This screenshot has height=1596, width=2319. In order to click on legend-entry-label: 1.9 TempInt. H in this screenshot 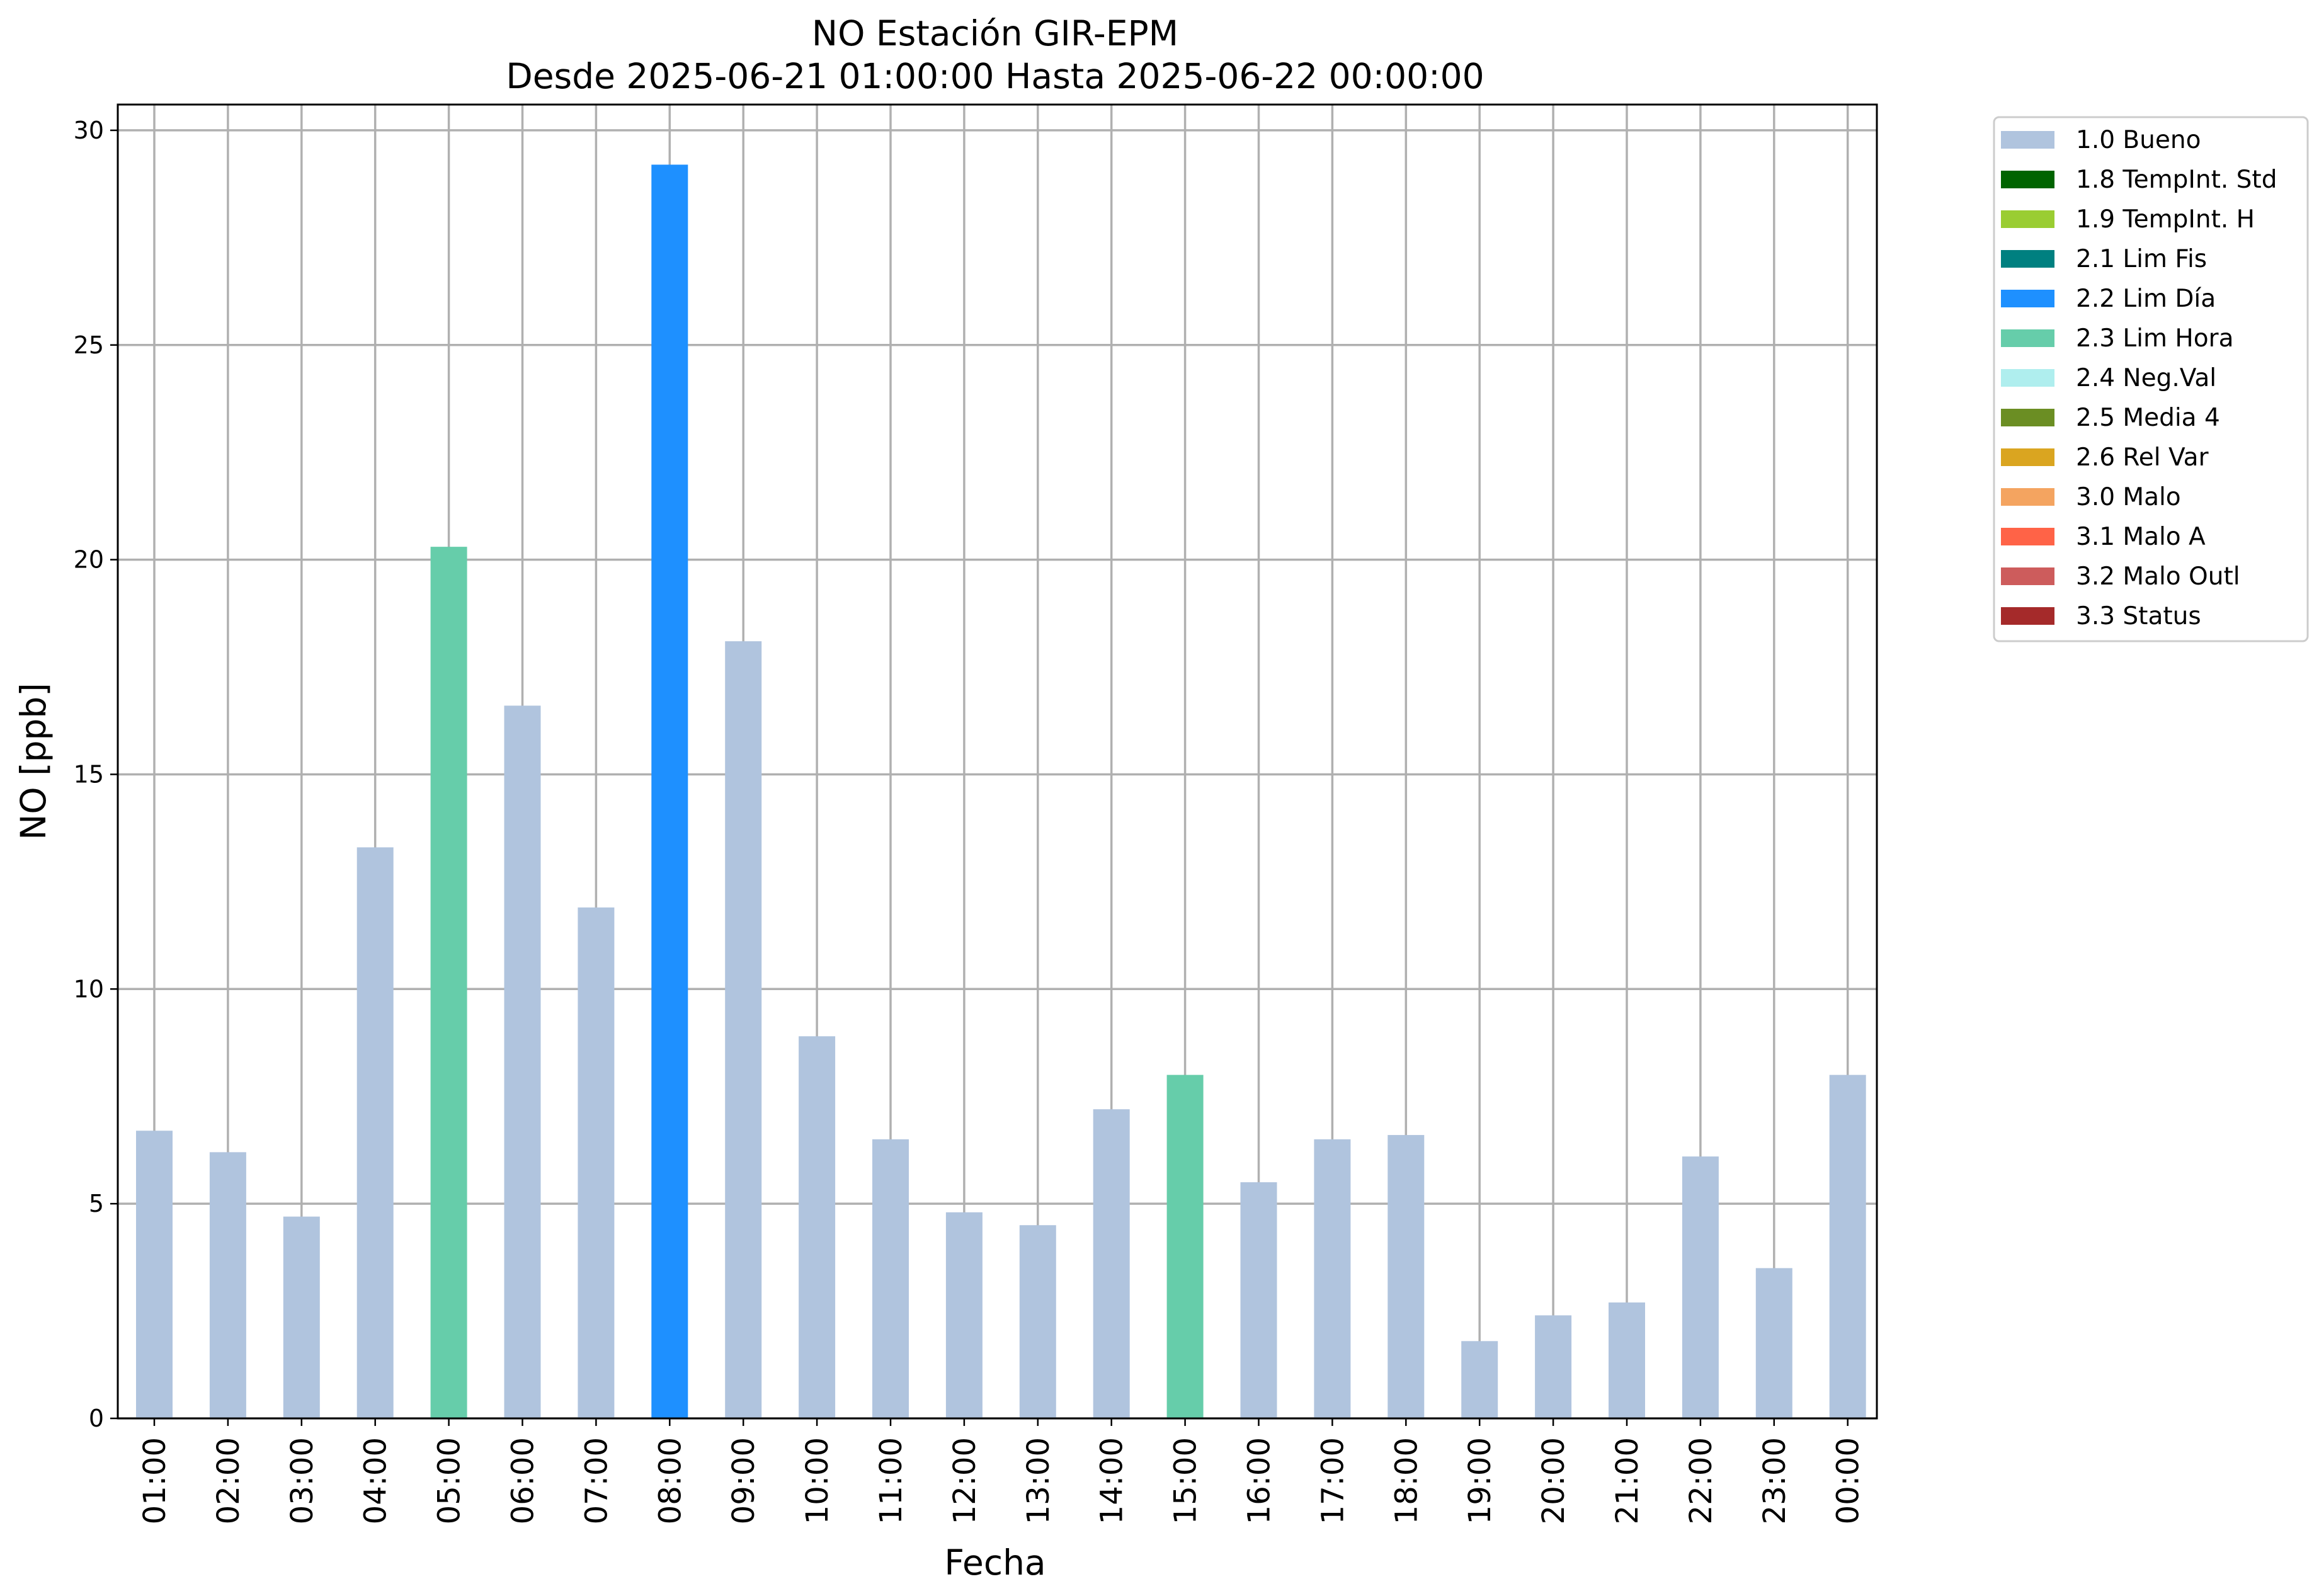, I will do `click(2165, 219)`.